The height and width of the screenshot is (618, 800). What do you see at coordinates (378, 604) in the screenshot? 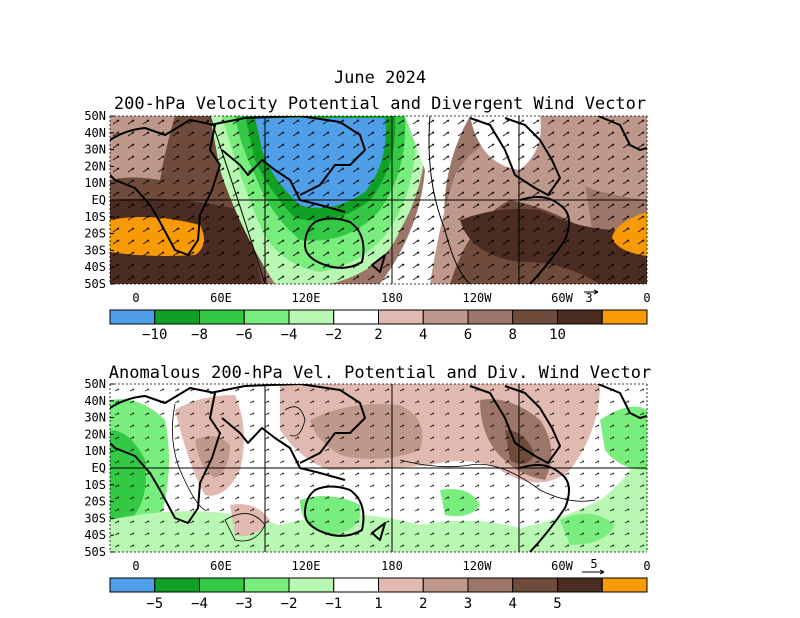
I see `colorbar-label: 1` at bounding box center [378, 604].